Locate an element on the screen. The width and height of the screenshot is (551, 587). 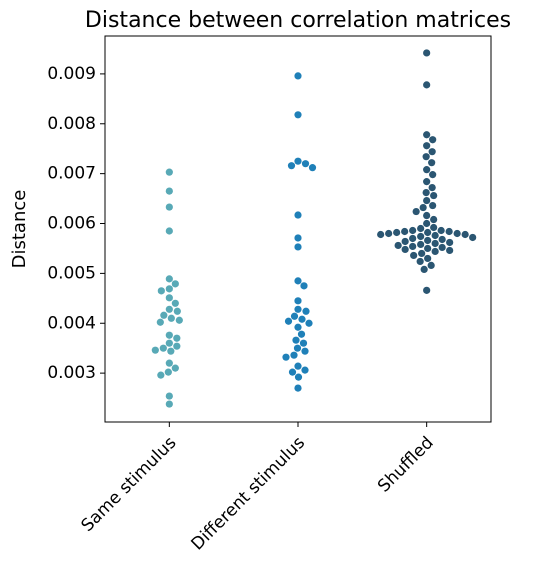
y-tick-label: 0.005 is located at coordinates (71, 273).